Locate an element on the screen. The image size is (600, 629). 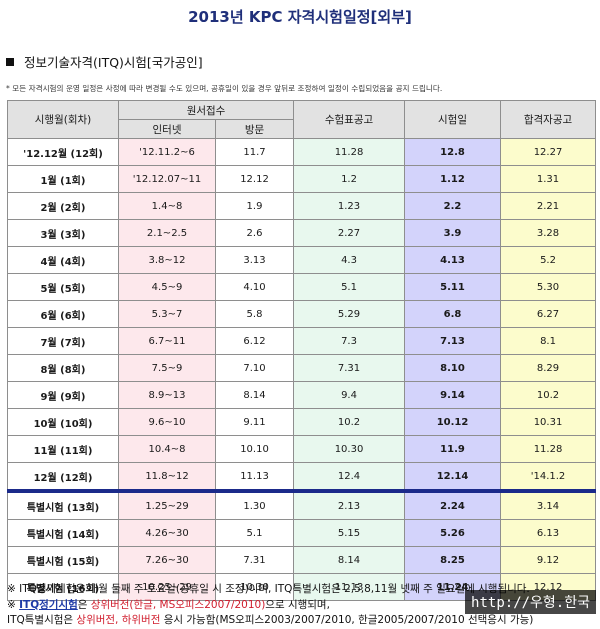
section-label: 정보기술자격(ITQ)시험[국가공인] is located at coordinates (113, 62).